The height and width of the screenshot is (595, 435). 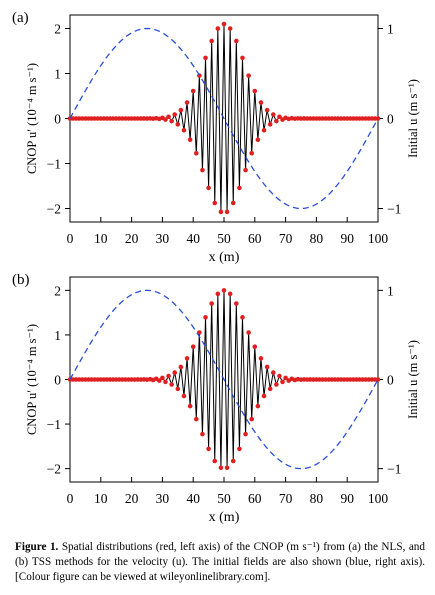 What do you see at coordinates (224, 257) in the screenshot?
I see `x-axis-label: x (m)` at bounding box center [224, 257].